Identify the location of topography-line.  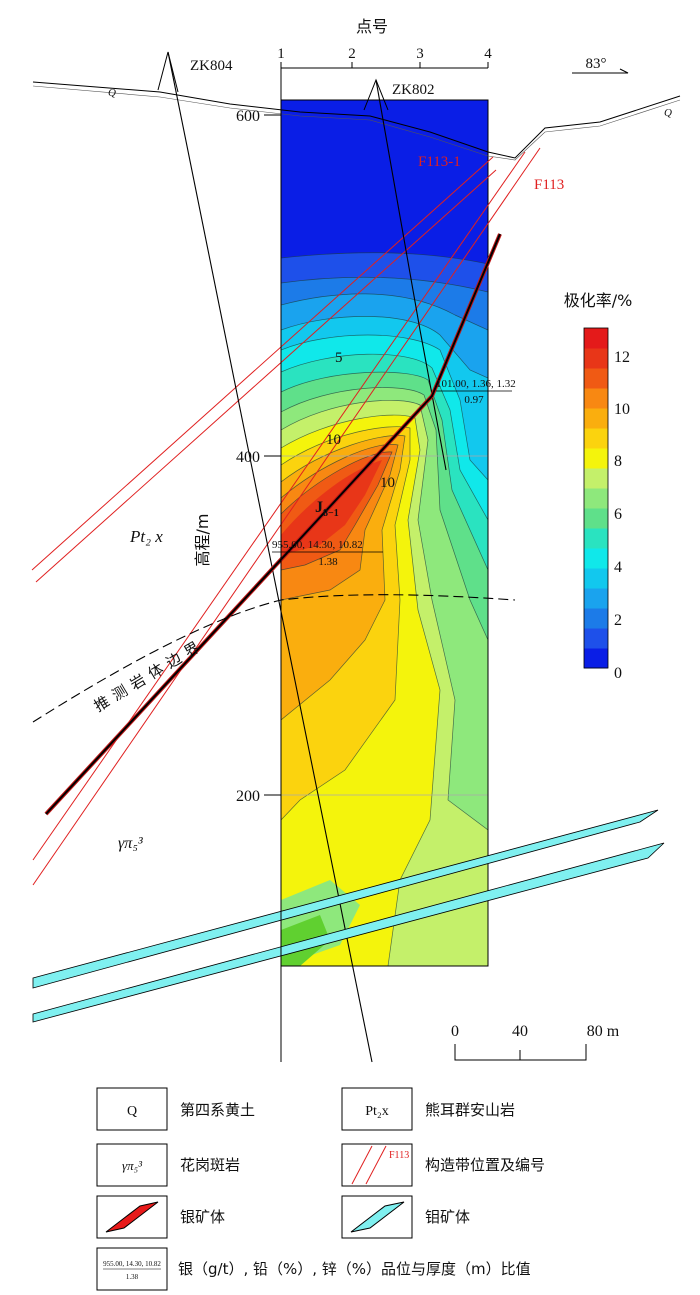
(356, 120).